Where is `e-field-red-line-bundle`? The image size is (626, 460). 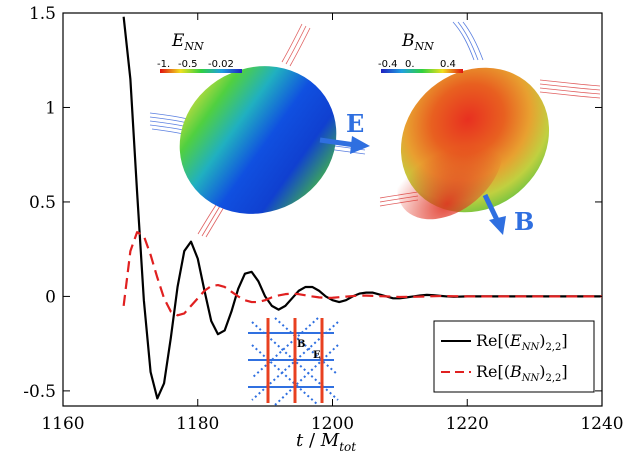
e-field-red-line-bundle is located at coordinates (254, 130).